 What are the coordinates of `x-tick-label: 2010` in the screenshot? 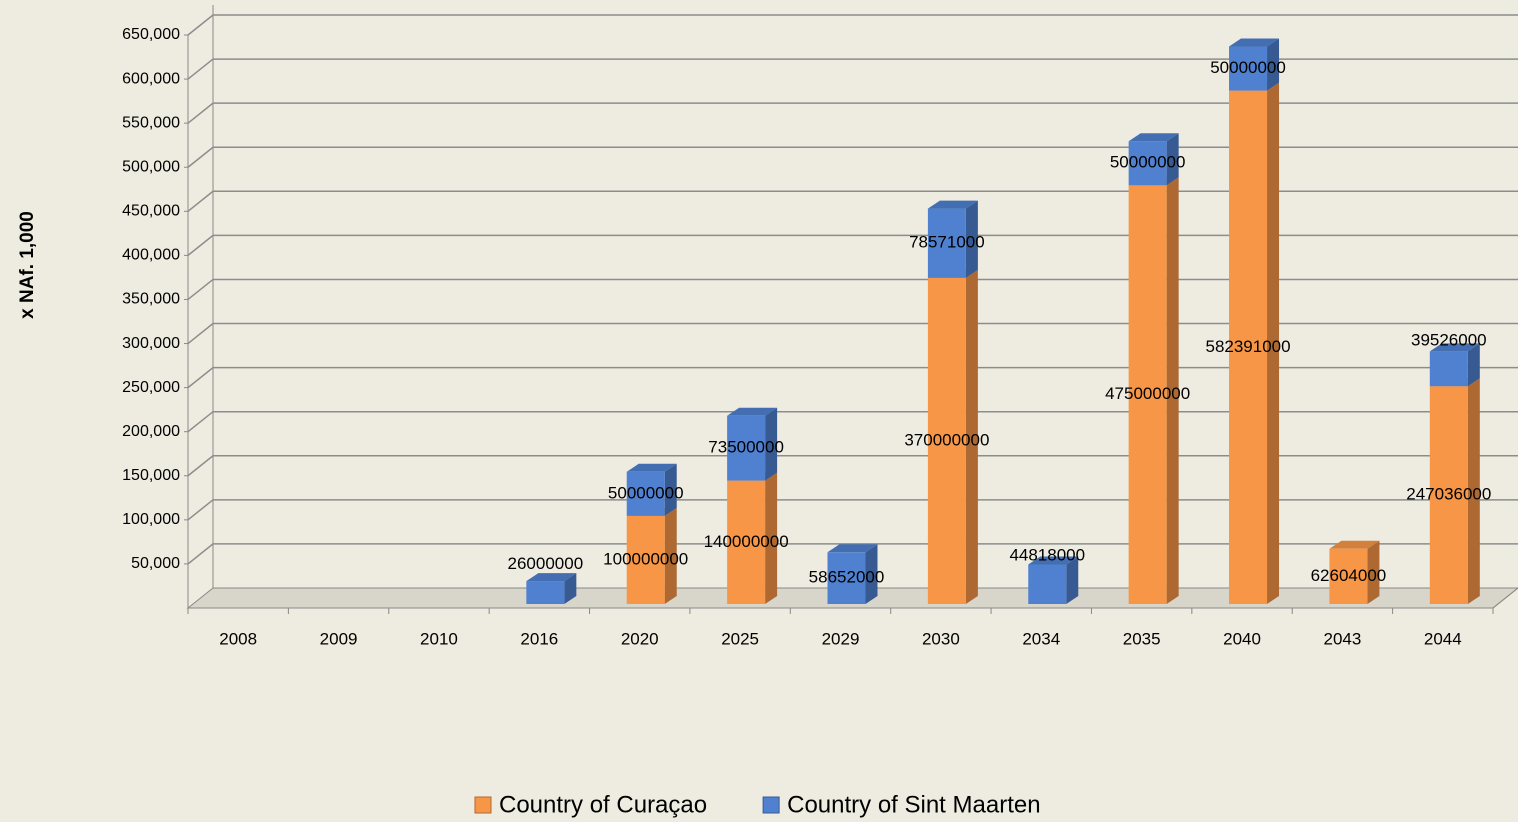 It's located at (439, 638).